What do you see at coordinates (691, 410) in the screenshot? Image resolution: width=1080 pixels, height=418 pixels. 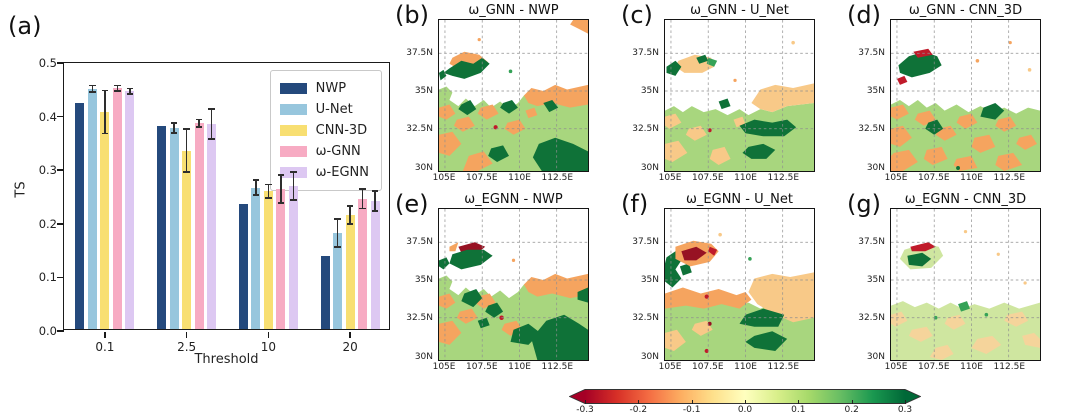 I see `colorbar-tick-label: -0.1` at bounding box center [691, 410].